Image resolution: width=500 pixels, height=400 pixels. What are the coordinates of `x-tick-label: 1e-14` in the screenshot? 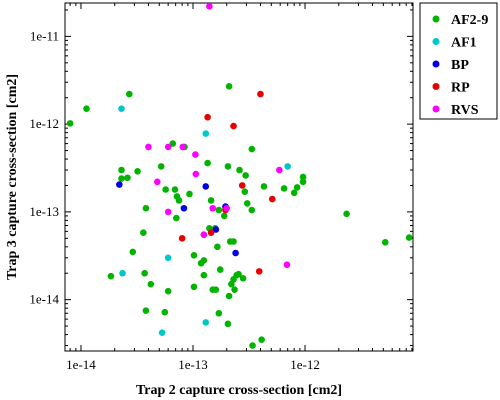 It's located at (81, 364).